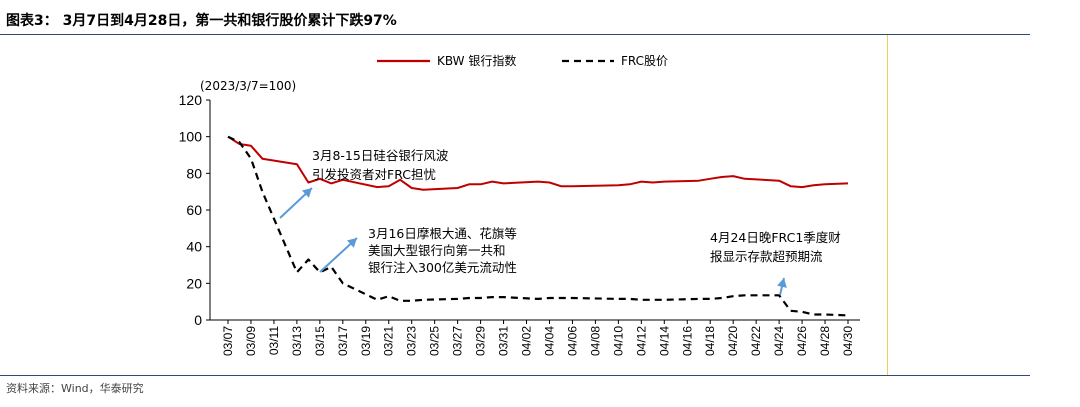  Describe the element at coordinates (194, 173) in the screenshot. I see `y-tick-label: 80` at that location.